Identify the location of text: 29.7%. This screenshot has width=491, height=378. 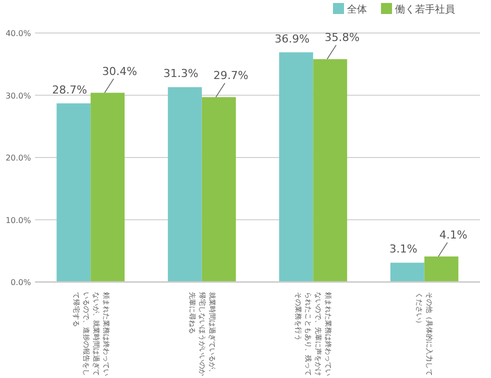
(230, 75).